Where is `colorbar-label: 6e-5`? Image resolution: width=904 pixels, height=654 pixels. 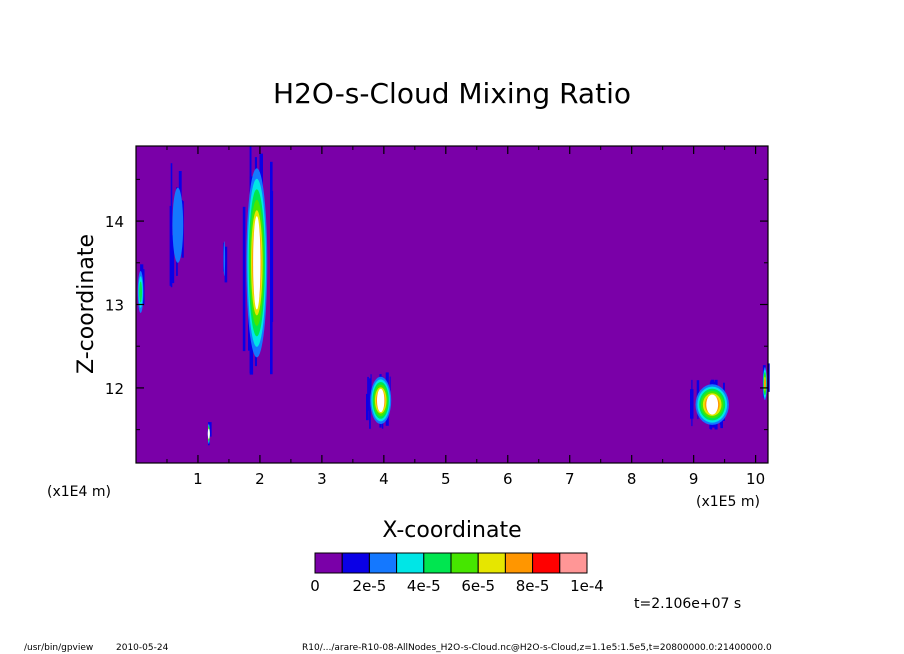
colorbar-label: 6e-5 is located at coordinates (478, 586).